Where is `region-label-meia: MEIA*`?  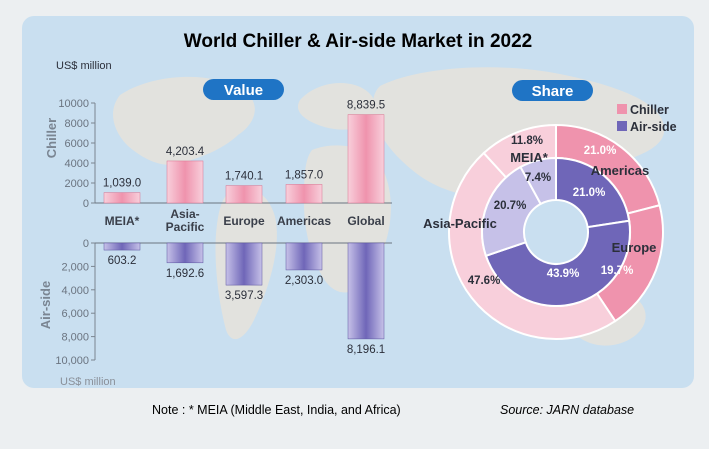
region-label-meia: MEIA* is located at coordinates (529, 157).